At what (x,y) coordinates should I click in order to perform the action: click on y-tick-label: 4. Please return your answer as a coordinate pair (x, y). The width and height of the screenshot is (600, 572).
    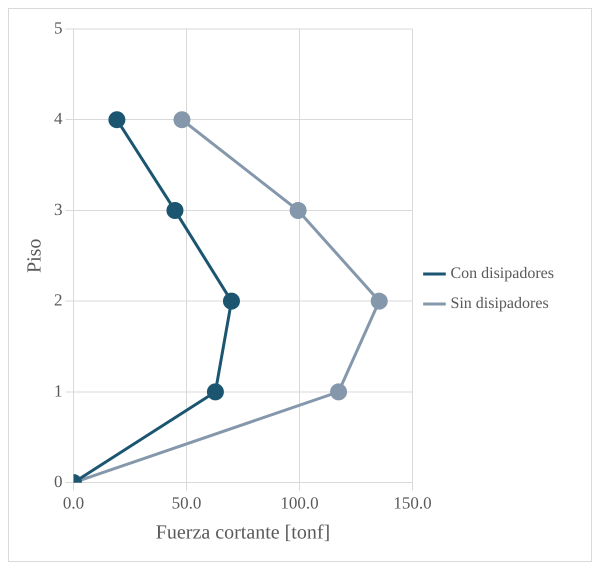
    Looking at the image, I should click on (58, 118).